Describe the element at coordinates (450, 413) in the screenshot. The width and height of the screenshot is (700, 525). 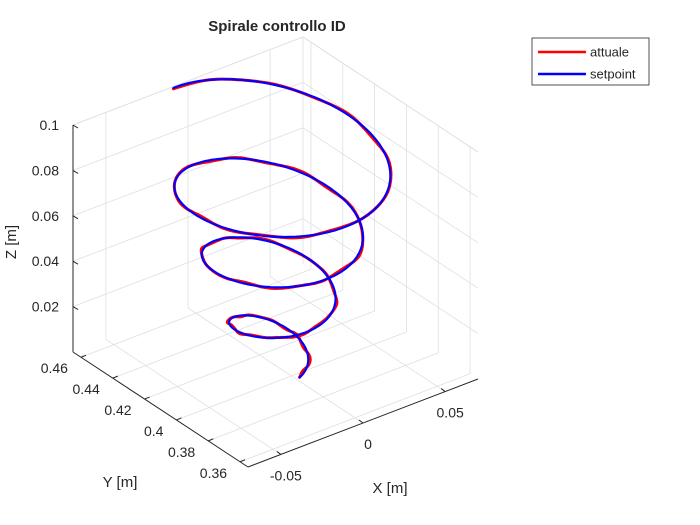
I see `x-tick-label-2: 0.05` at that location.